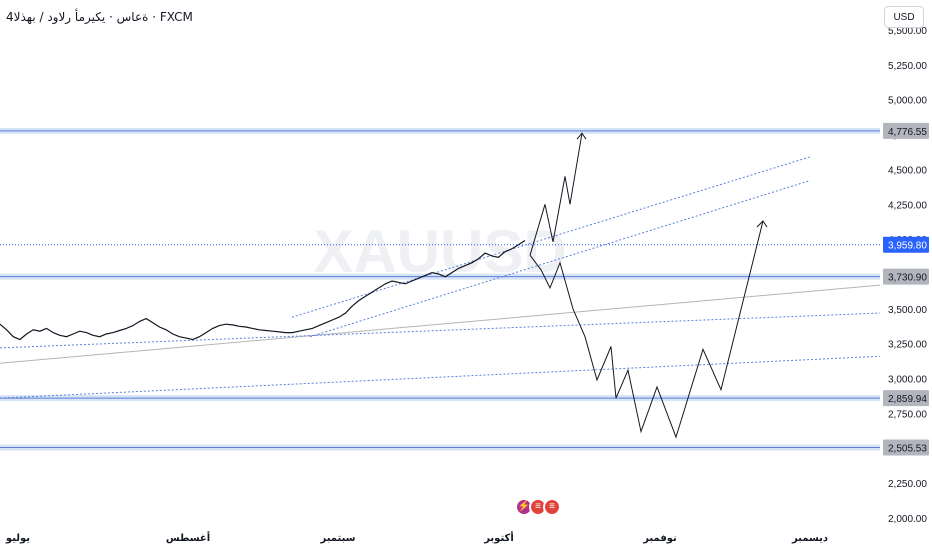  What do you see at coordinates (904, 17) in the screenshot?
I see `currency-button: USD` at bounding box center [904, 17].